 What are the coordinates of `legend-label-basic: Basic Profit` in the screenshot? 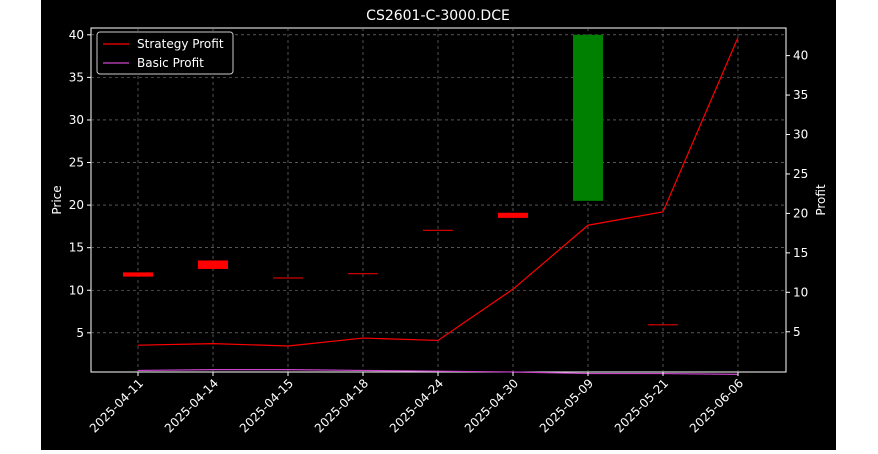 It's located at (170, 63).